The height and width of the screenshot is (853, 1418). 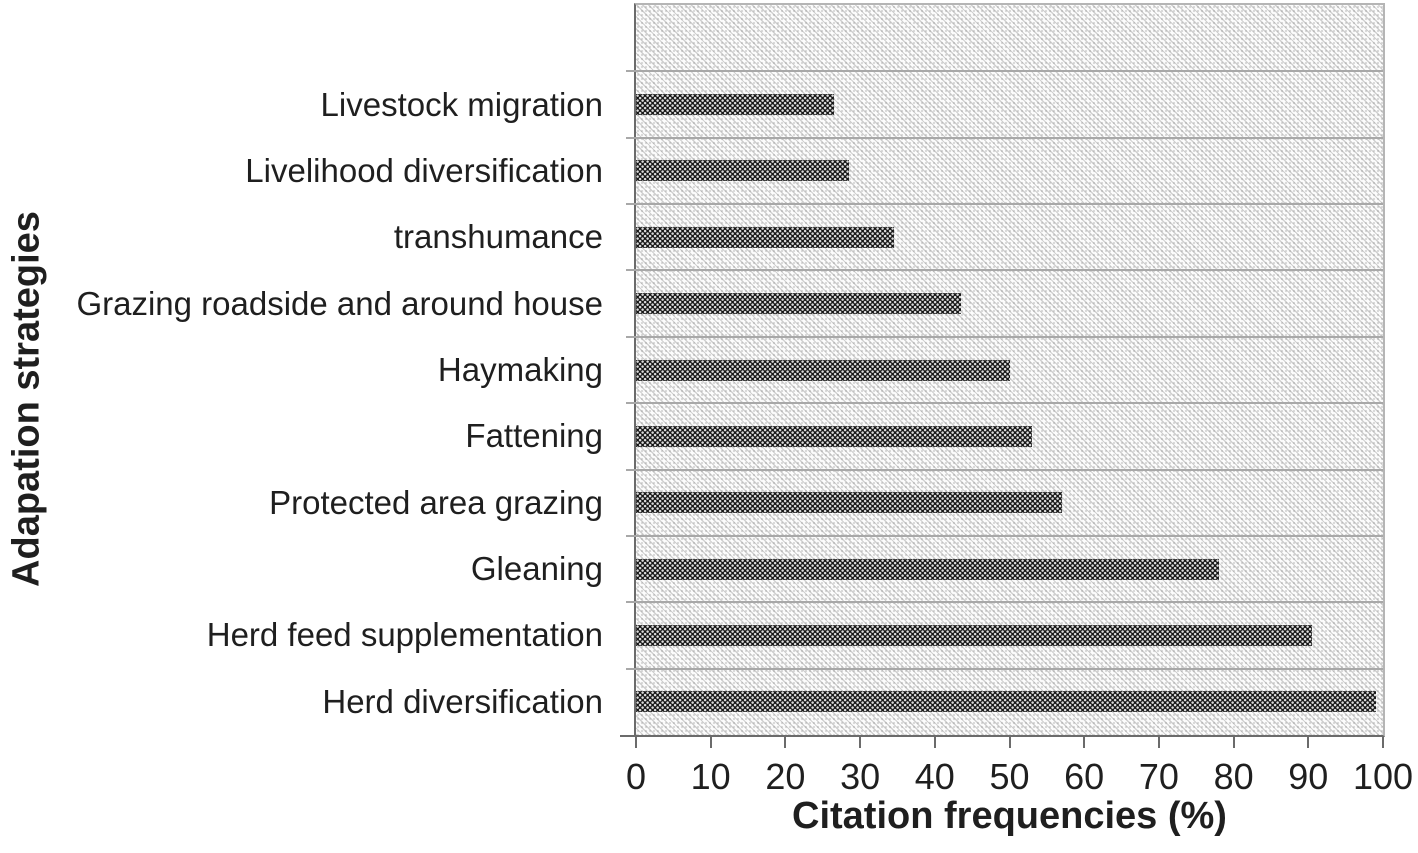 I want to click on bar-livelihood-diversification, so click(x=742, y=171).